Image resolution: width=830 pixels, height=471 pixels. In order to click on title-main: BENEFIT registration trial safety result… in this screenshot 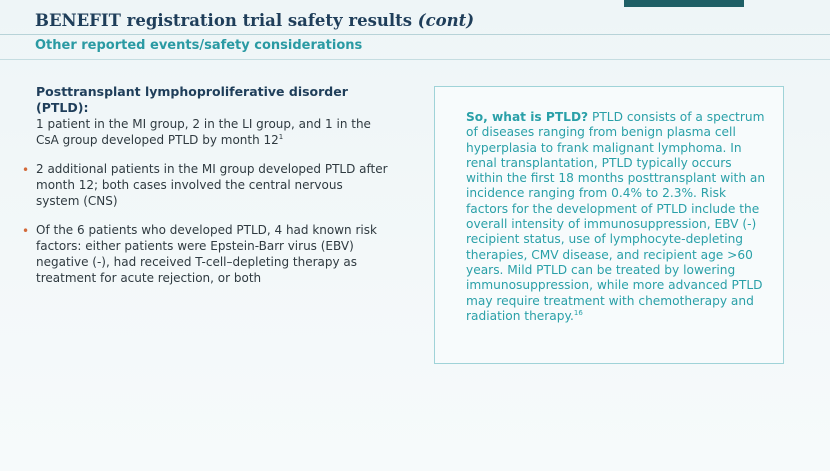, I will do `click(226, 20)`.